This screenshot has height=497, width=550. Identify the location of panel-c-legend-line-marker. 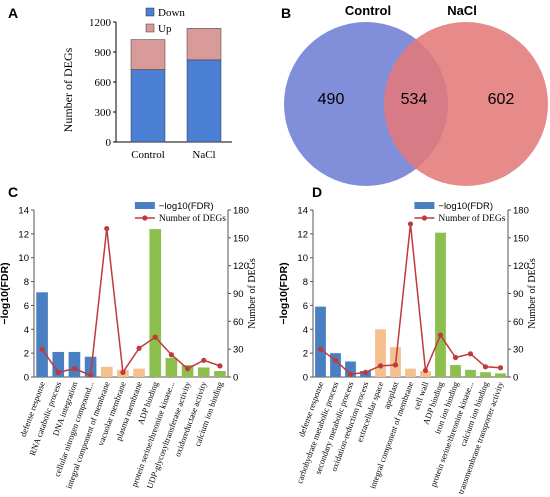
(145, 218).